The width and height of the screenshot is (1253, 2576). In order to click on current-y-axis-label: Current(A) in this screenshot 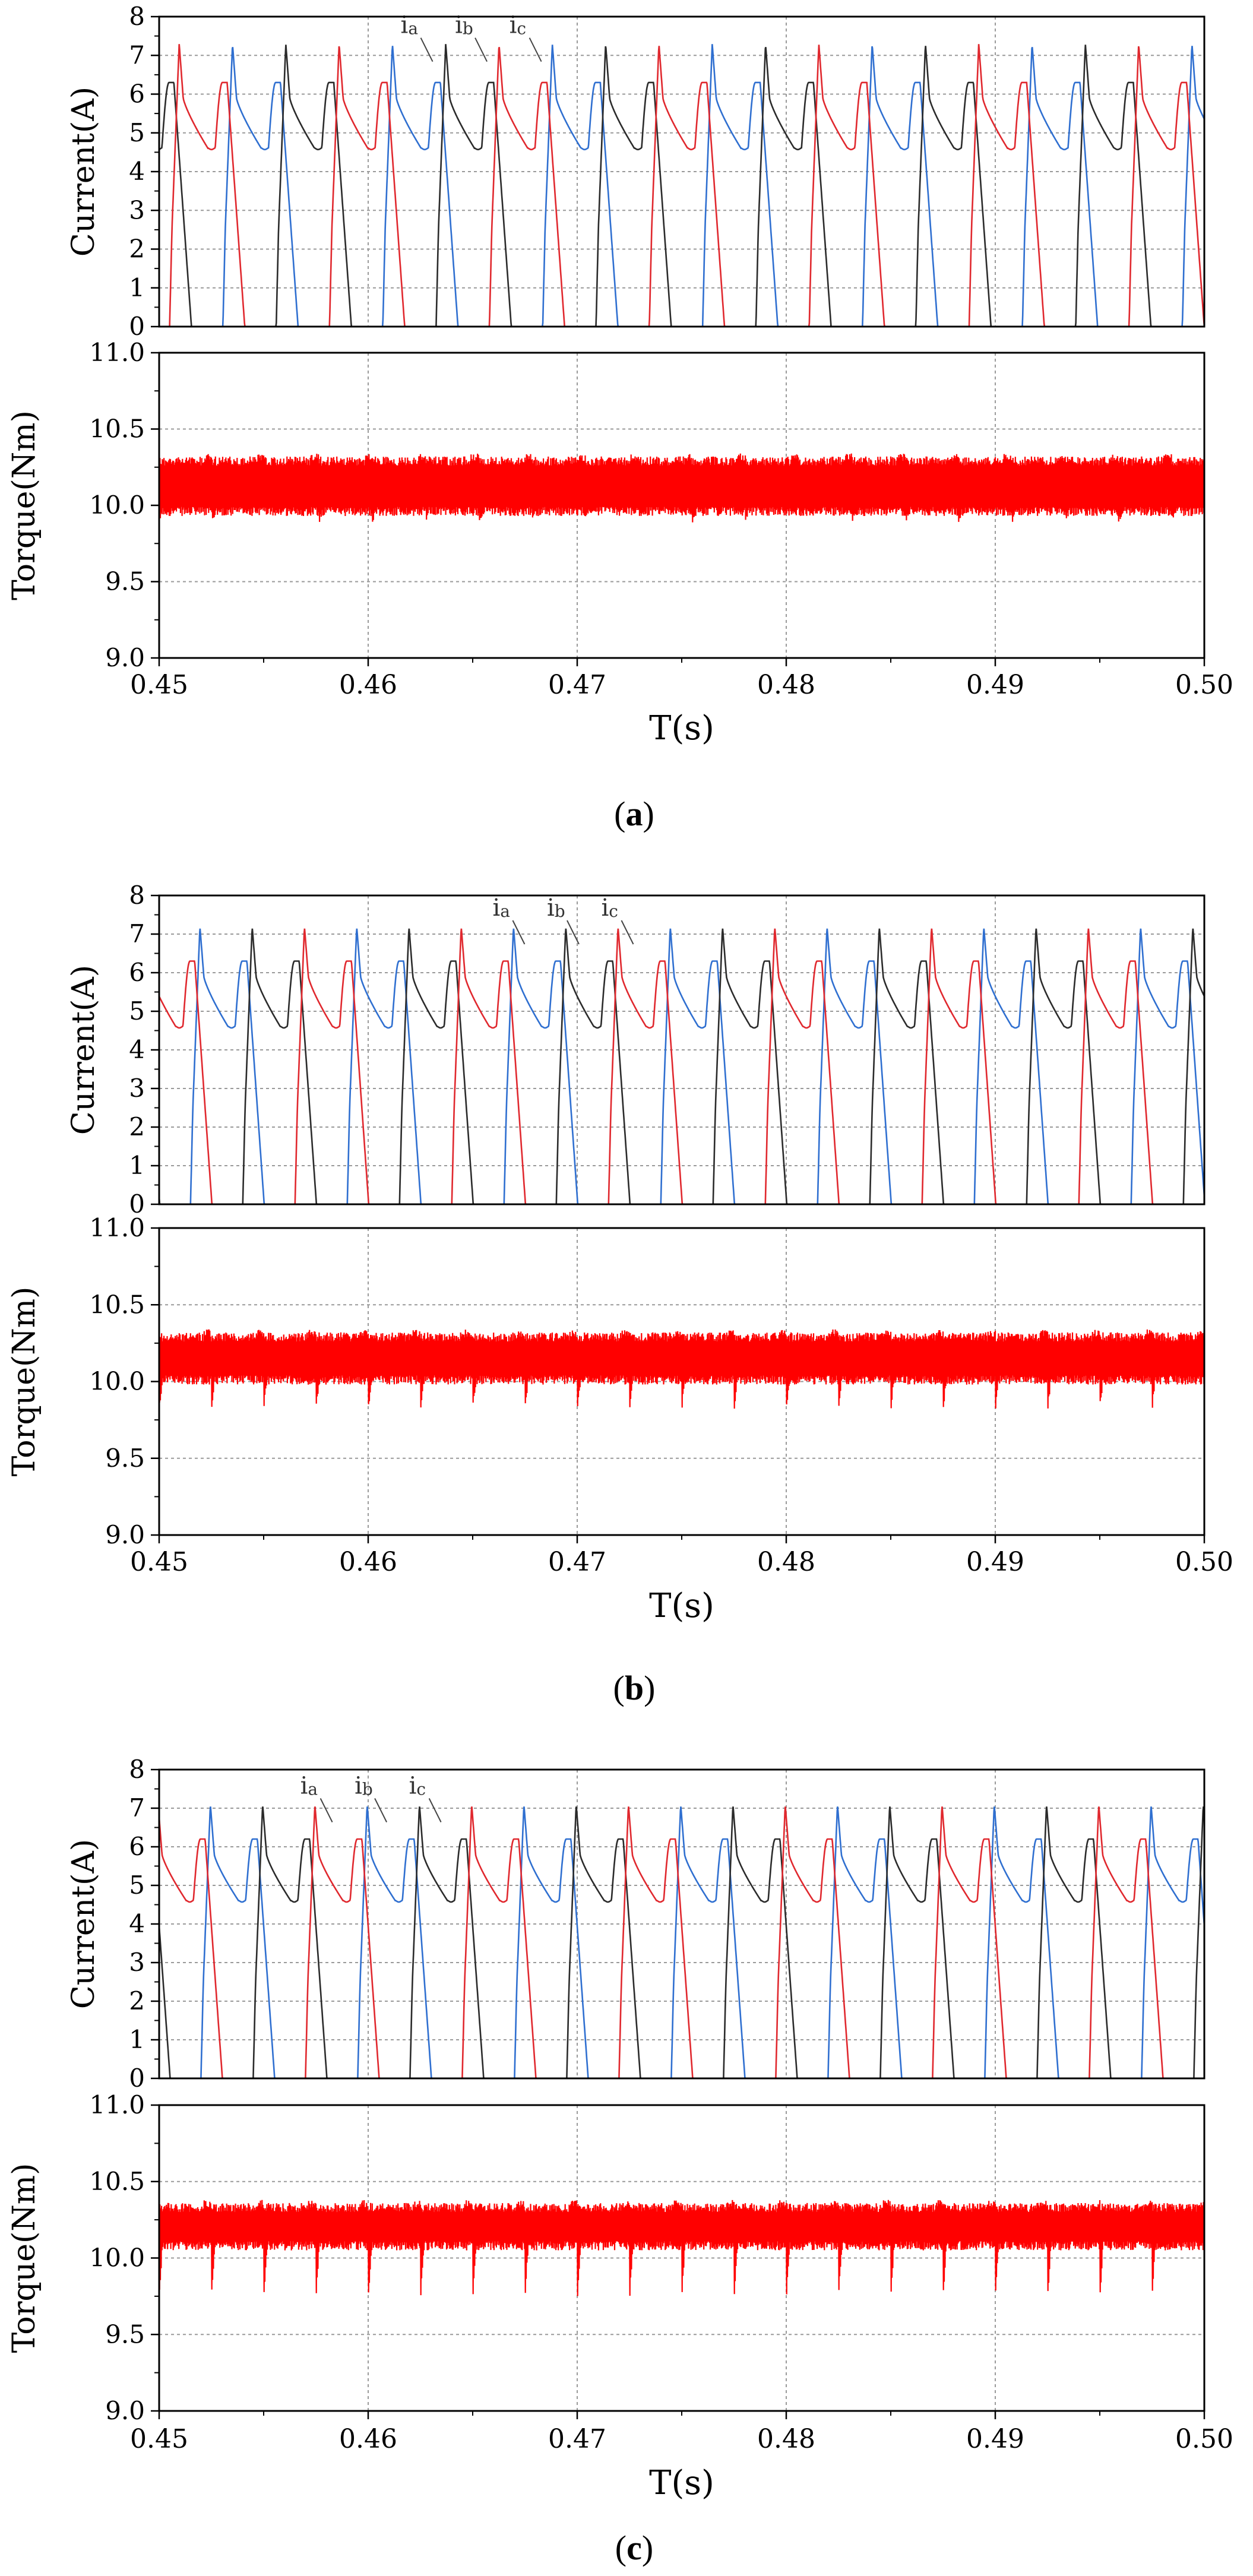, I will do `click(84, 1050)`.